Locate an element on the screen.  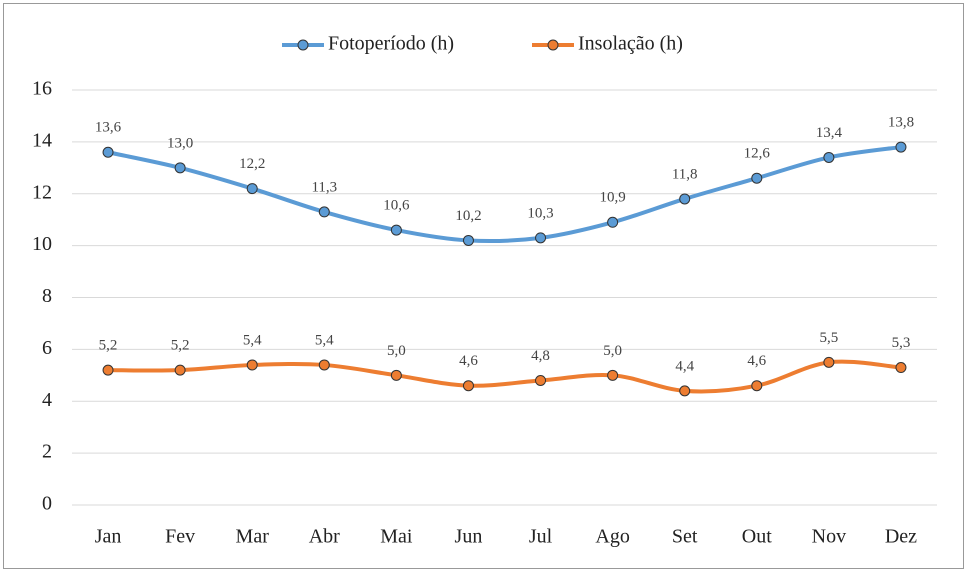
y-tick-label: 8 is located at coordinates (47, 296).